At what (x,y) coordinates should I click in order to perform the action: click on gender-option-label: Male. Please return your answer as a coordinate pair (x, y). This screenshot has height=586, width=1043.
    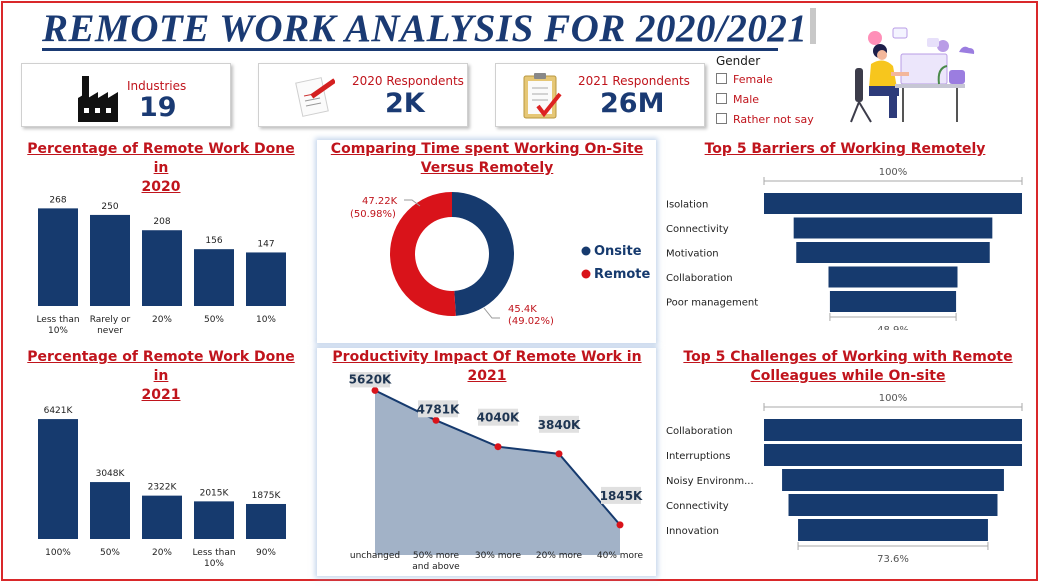
    Looking at the image, I should click on (746, 99).